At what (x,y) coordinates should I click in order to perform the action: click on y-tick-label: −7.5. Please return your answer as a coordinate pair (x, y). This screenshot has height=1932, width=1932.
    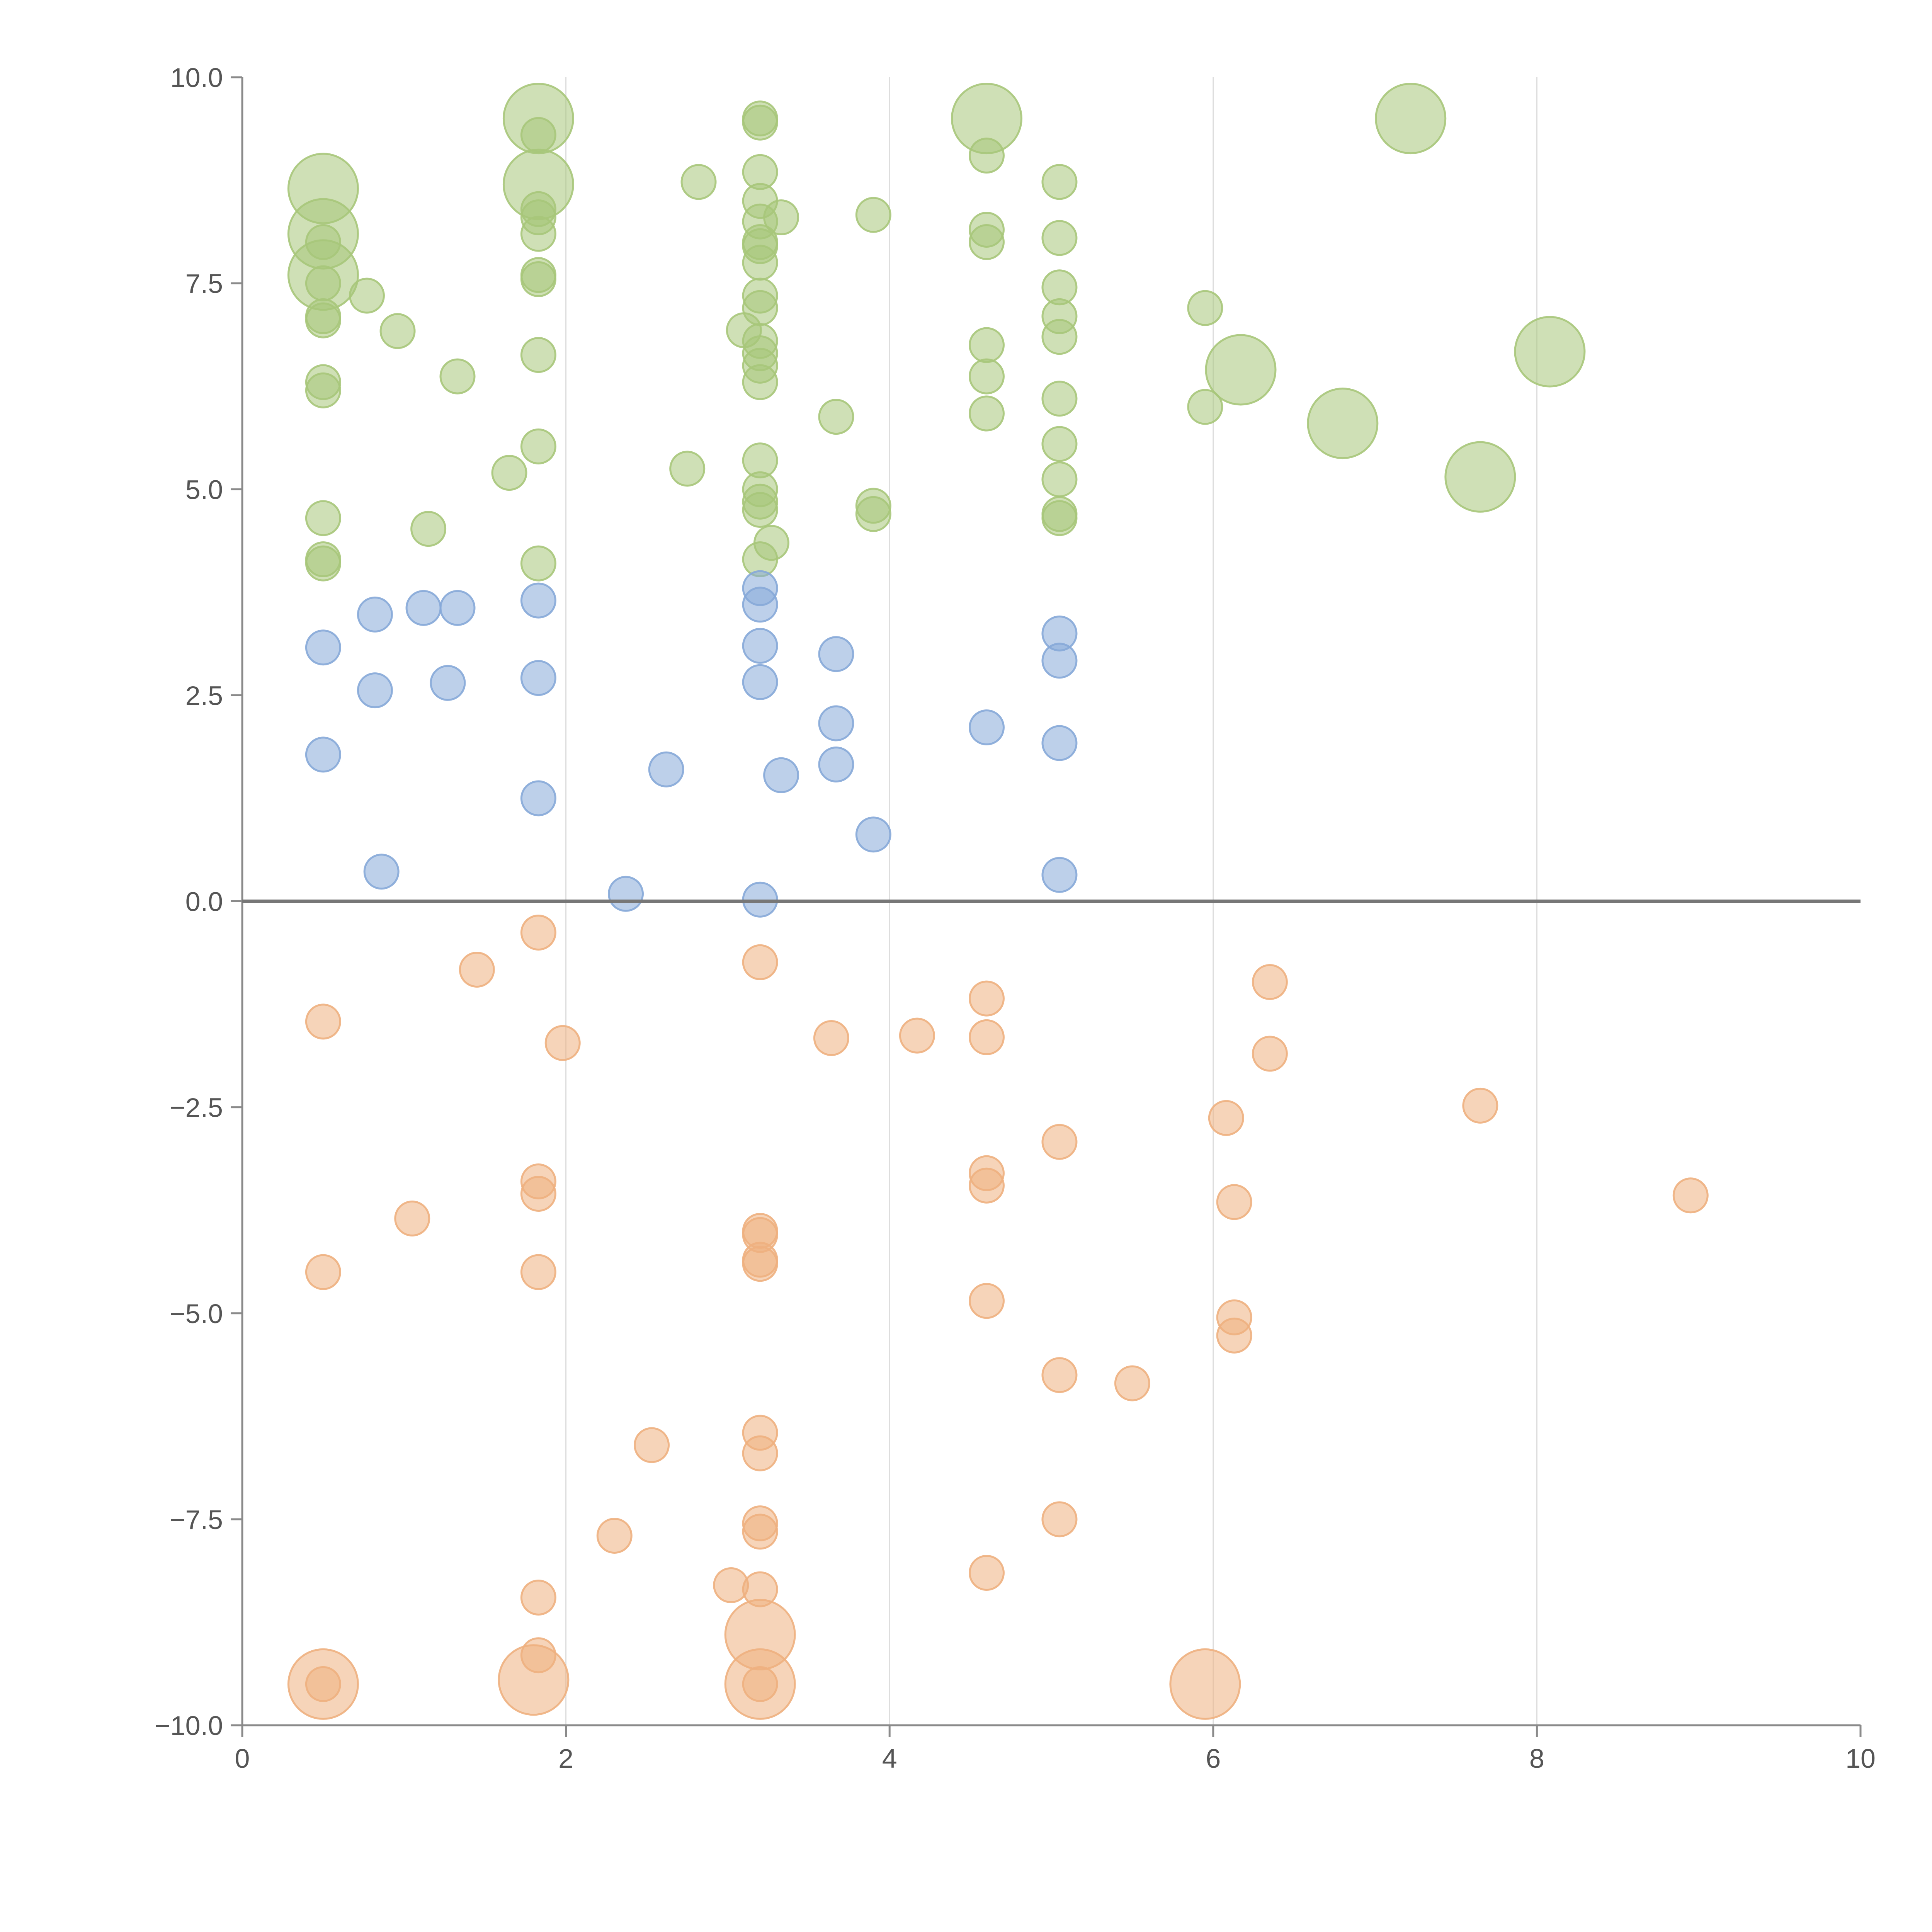
    Looking at the image, I should click on (197, 1520).